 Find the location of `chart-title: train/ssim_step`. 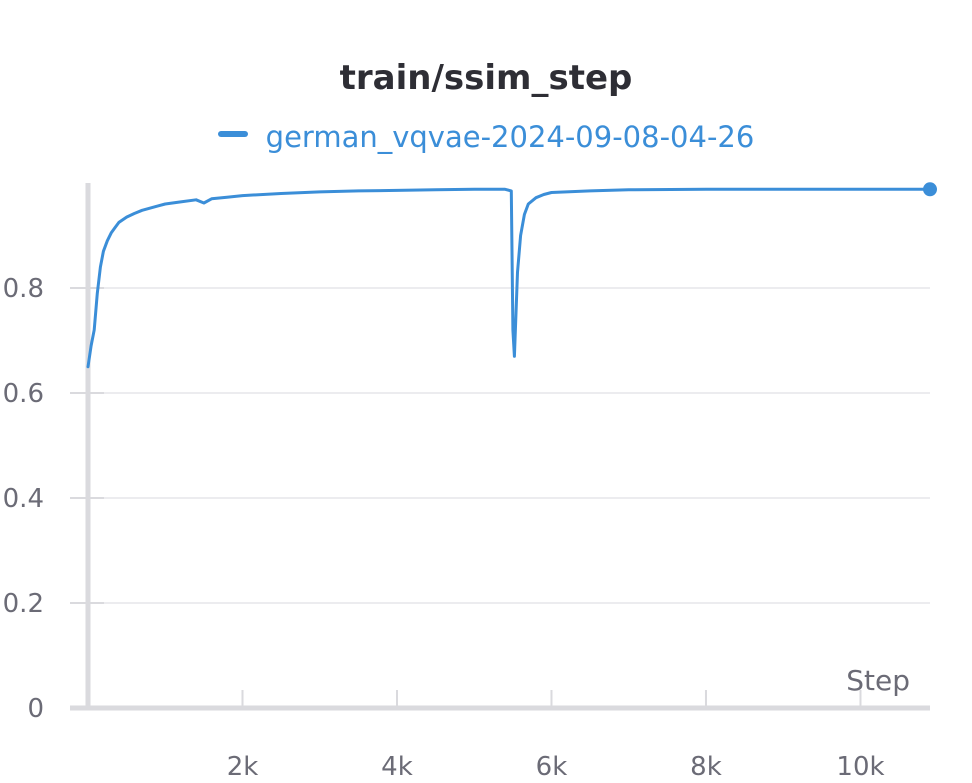

chart-title: train/ssim_step is located at coordinates (486, 78).